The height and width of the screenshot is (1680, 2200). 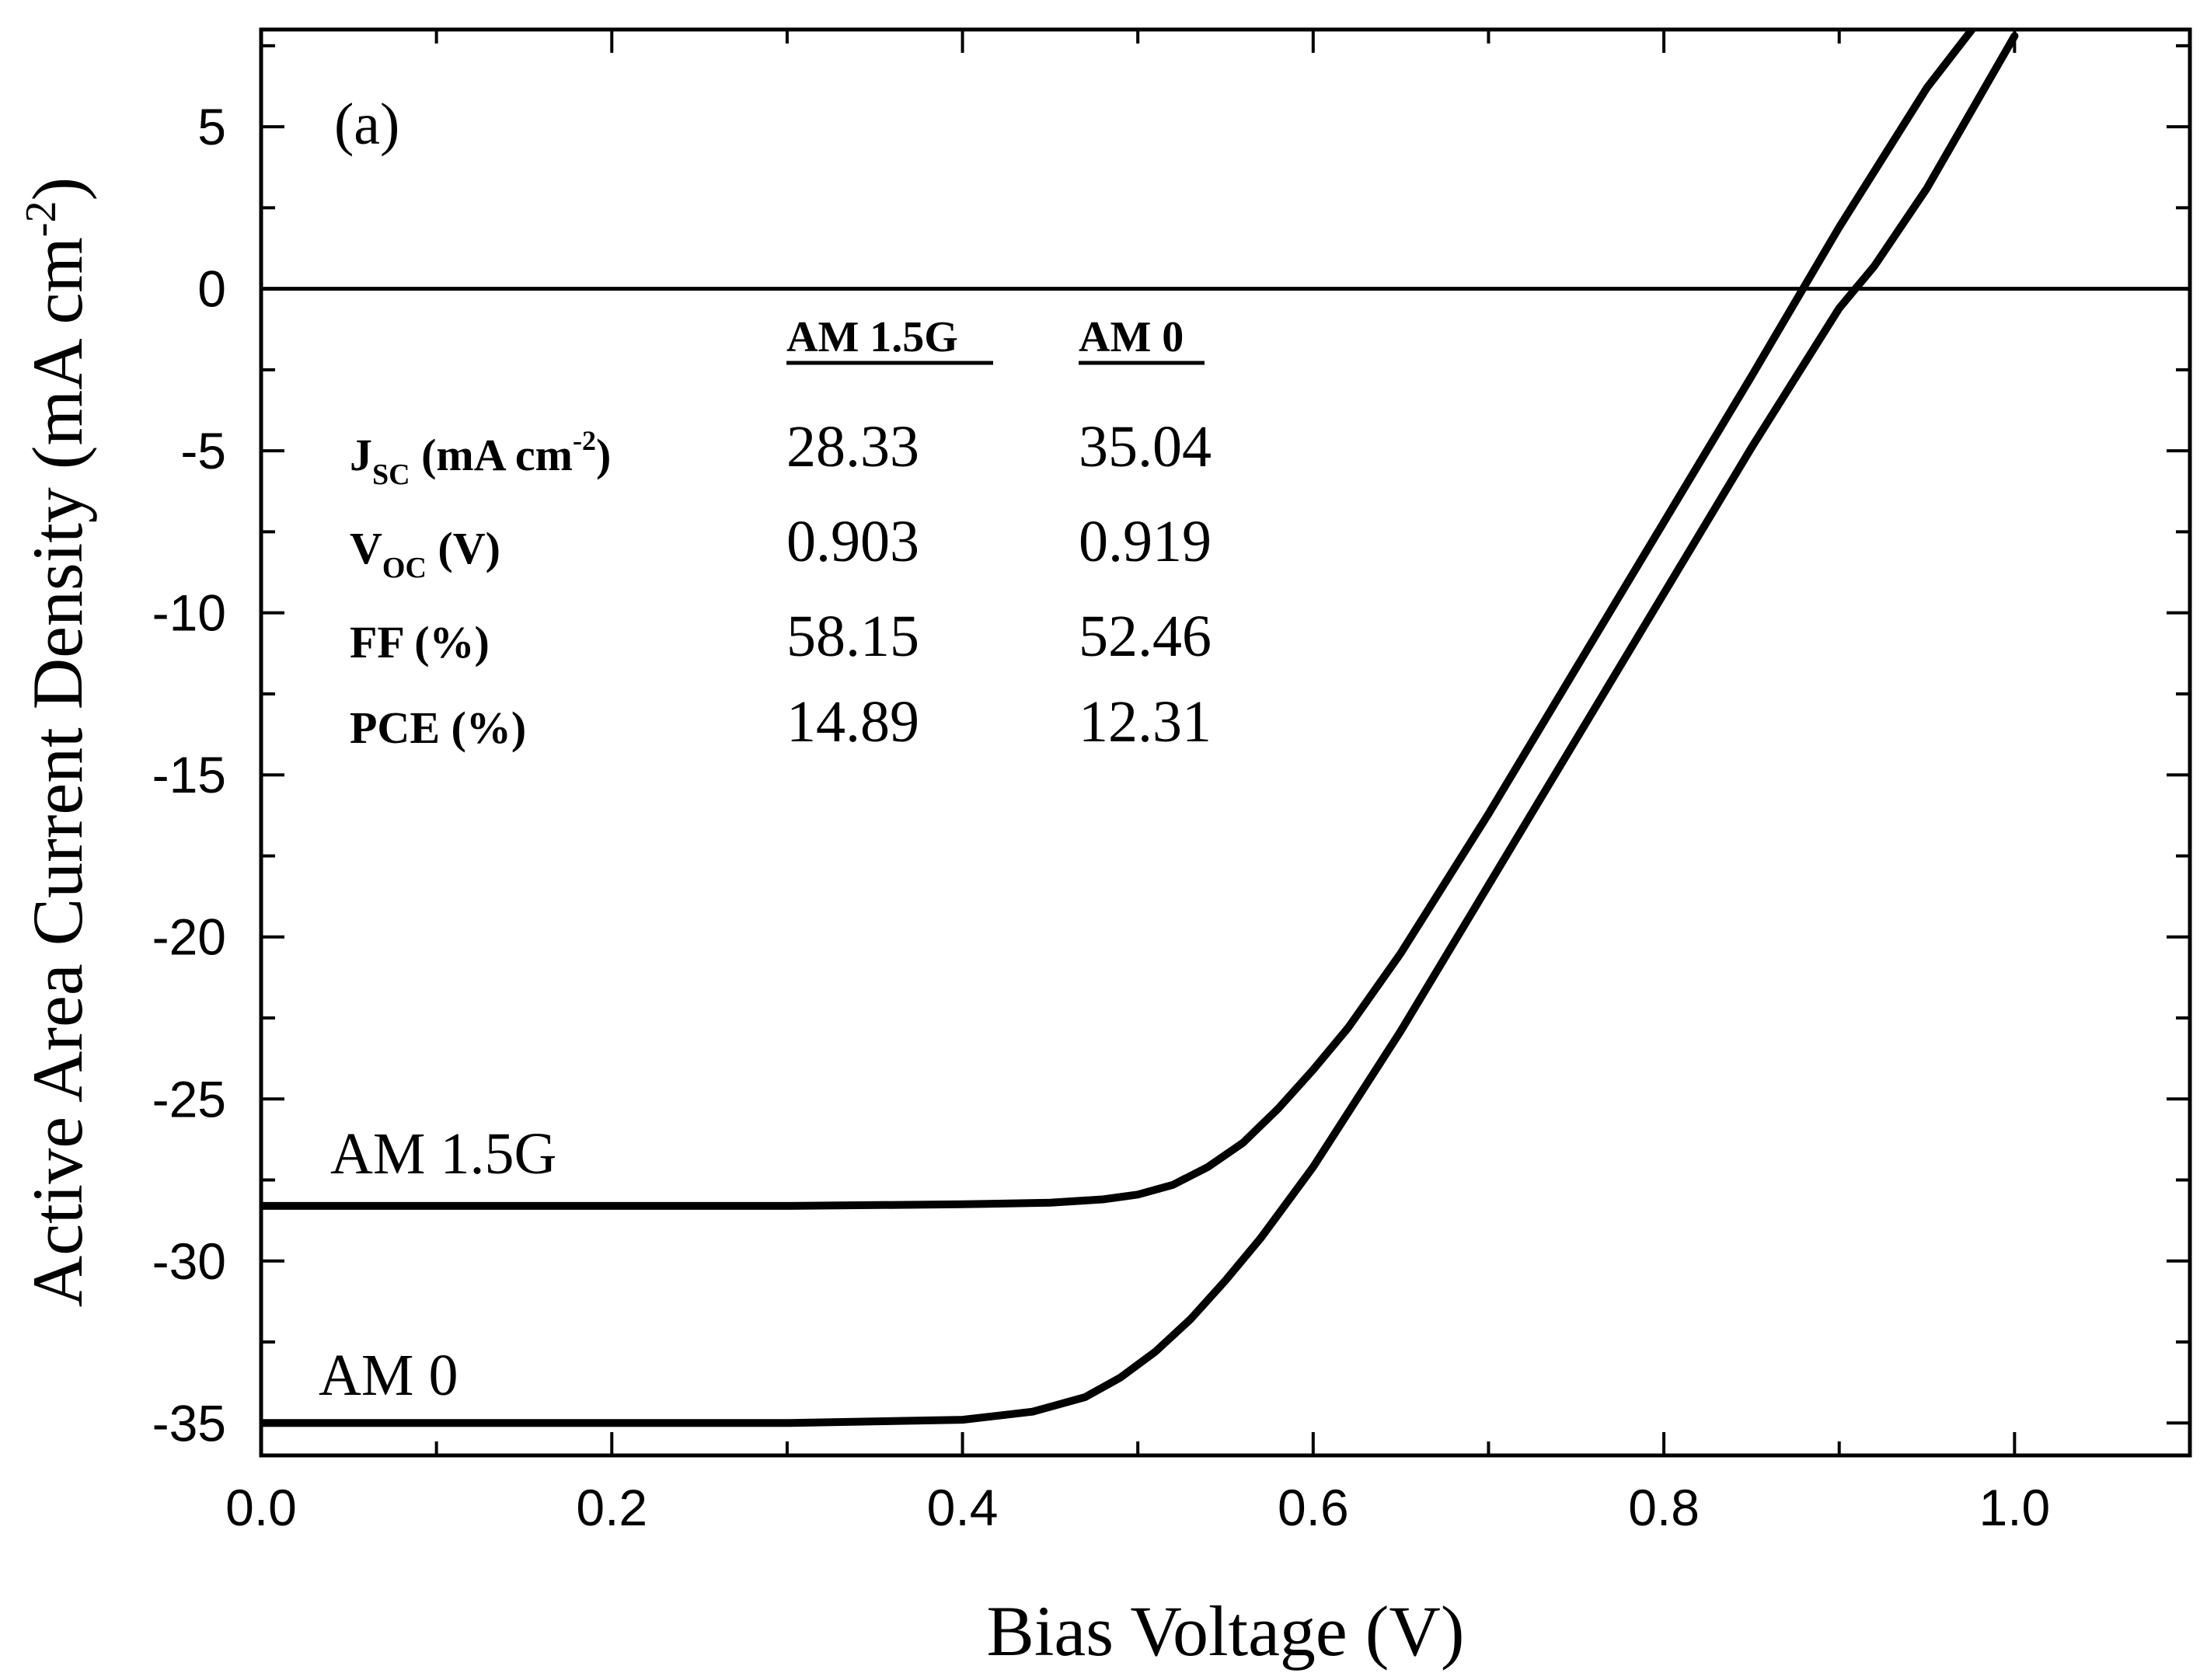 I want to click on y-tick-label: 5, so click(x=212, y=127).